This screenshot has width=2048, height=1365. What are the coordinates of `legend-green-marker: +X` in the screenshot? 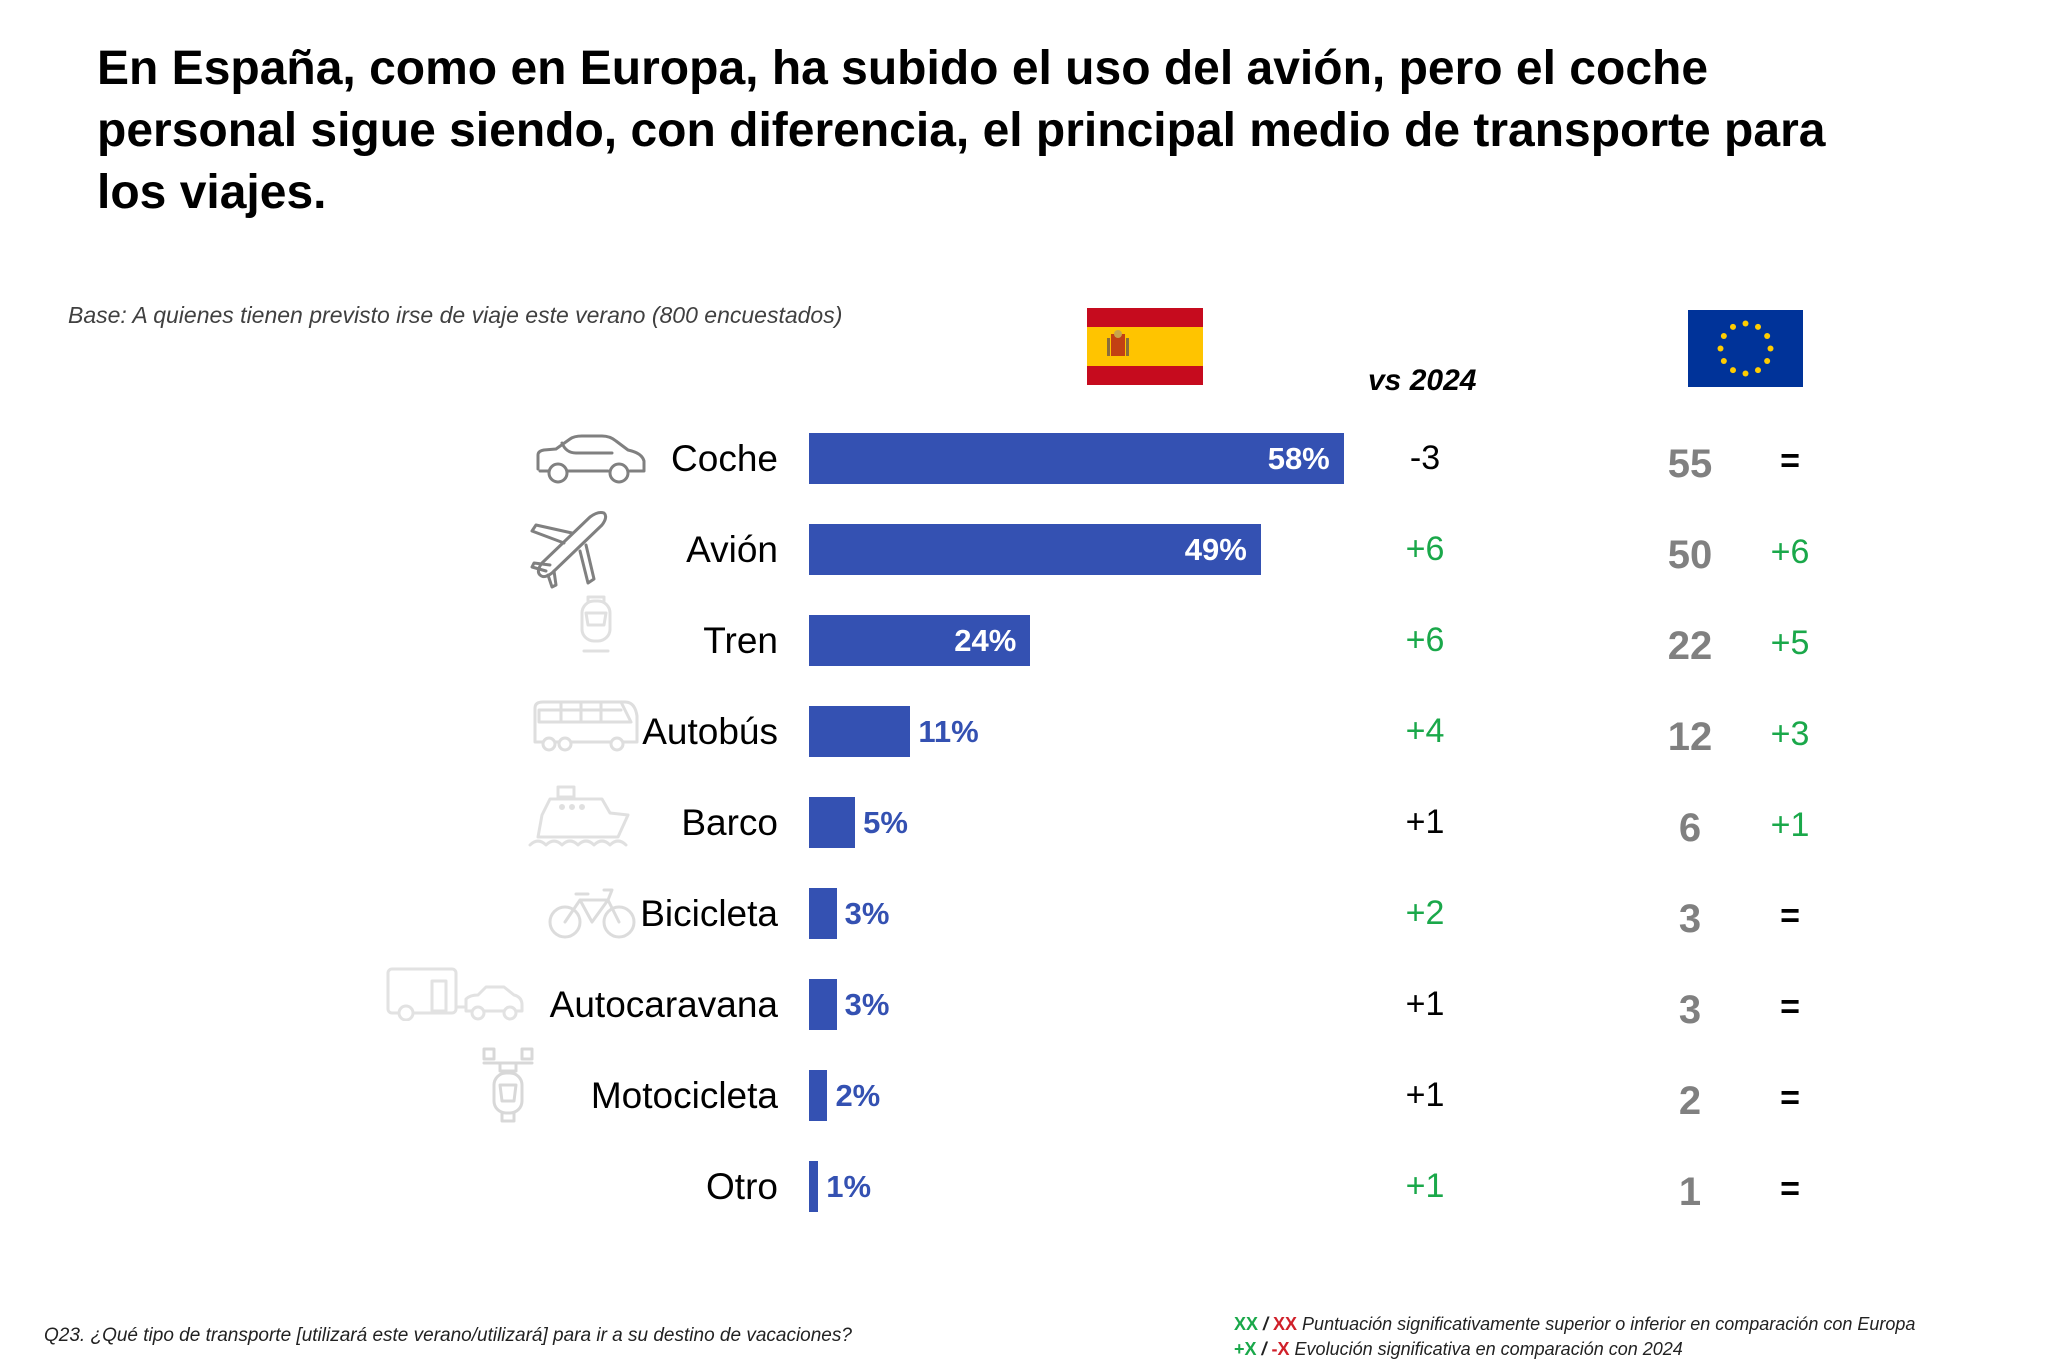 It's located at (1245, 1349).